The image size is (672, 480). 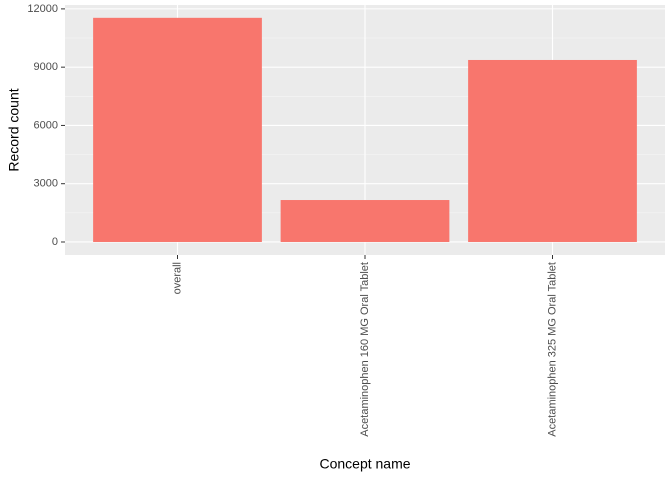 What do you see at coordinates (14, 129) in the screenshot?
I see `y-axis-title: Record count` at bounding box center [14, 129].